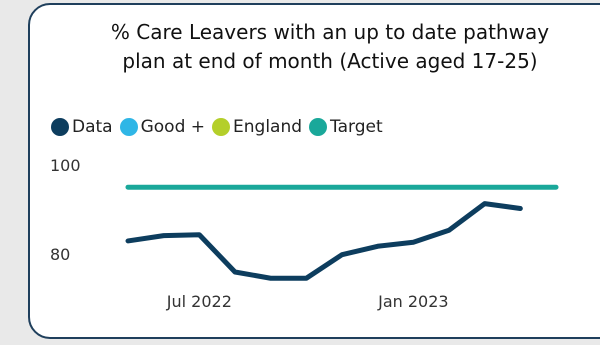 The width and height of the screenshot is (600, 345). Describe the element at coordinates (65, 165) in the screenshot. I see `y-tick-label: 100` at that location.